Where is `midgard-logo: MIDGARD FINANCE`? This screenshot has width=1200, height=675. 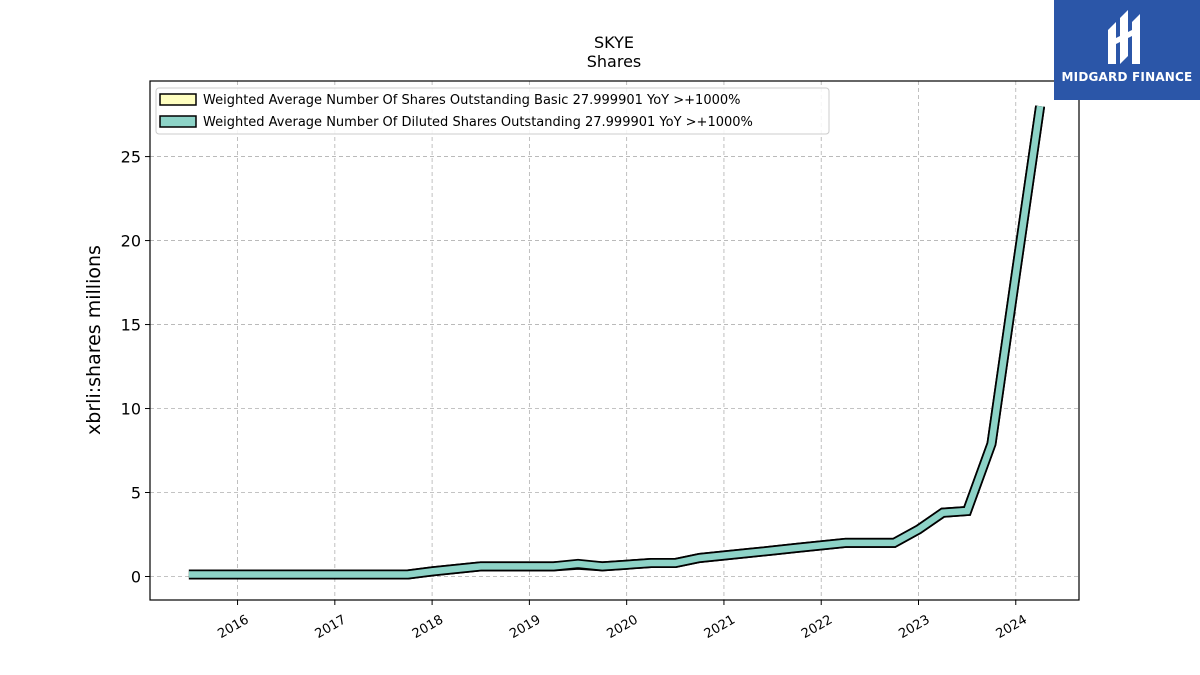 midgard-logo: MIDGARD FINANCE is located at coordinates (1127, 50).